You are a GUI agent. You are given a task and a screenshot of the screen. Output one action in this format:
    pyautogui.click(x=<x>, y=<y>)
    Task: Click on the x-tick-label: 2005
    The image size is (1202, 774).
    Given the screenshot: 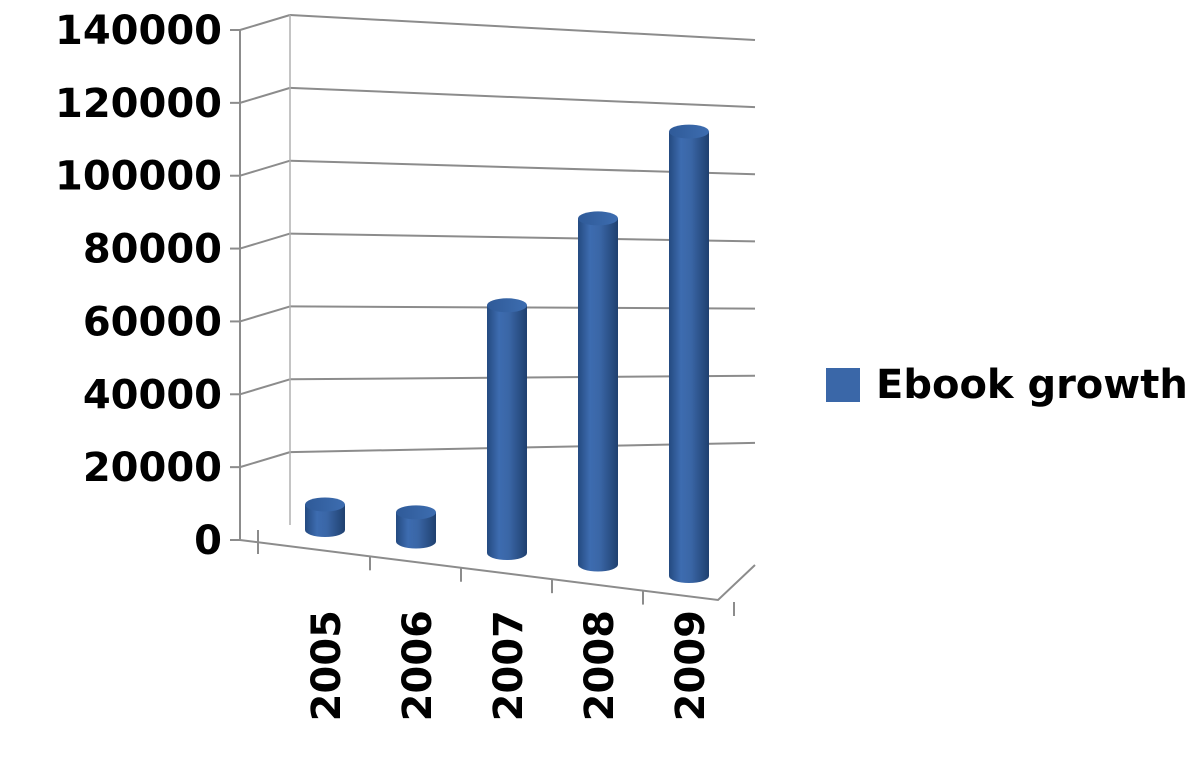 What is the action you would take?
    pyautogui.click(x=327, y=665)
    